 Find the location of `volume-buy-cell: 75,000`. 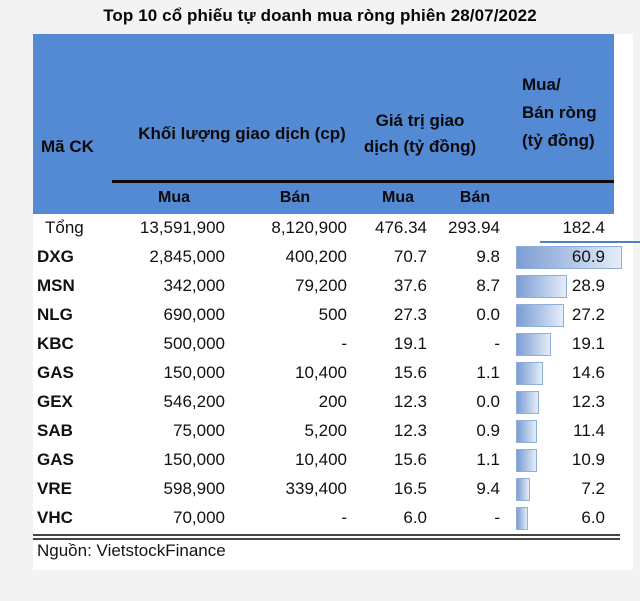

volume-buy-cell: 75,000 is located at coordinates (199, 430).